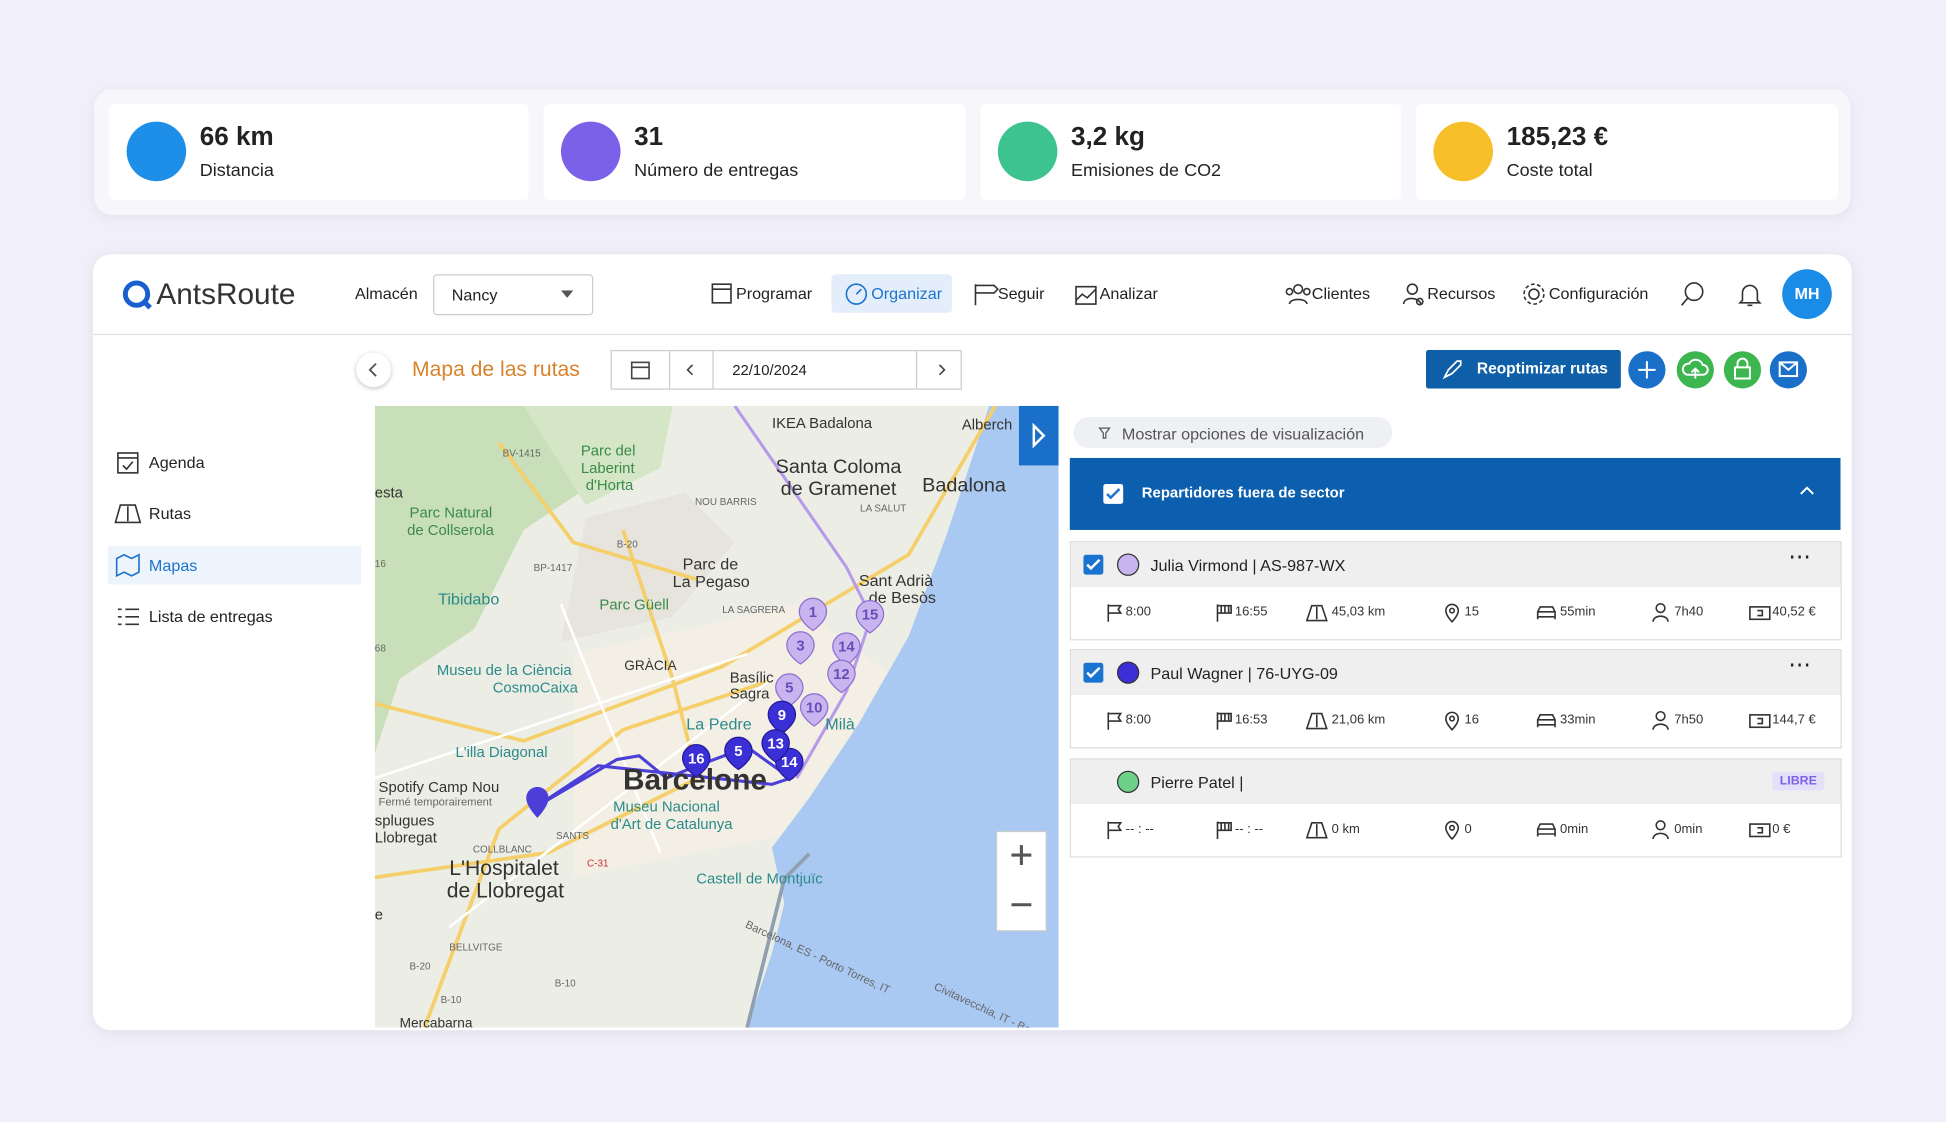 This screenshot has height=1122, width=1946. Describe the element at coordinates (608, 451) in the screenshot. I see `map-label: Parc del` at that location.